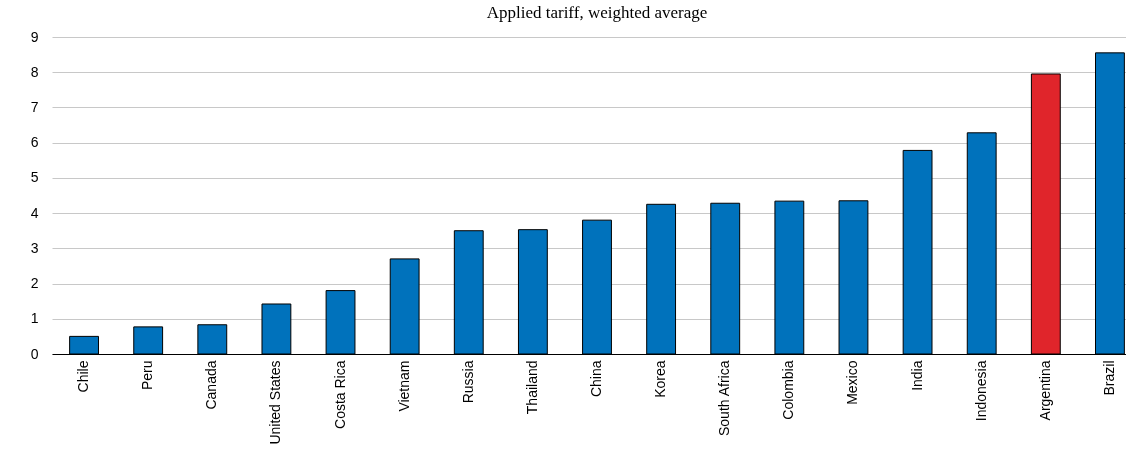  Describe the element at coordinates (34, 106) in the screenshot. I see `y-tick-label: 7` at that location.